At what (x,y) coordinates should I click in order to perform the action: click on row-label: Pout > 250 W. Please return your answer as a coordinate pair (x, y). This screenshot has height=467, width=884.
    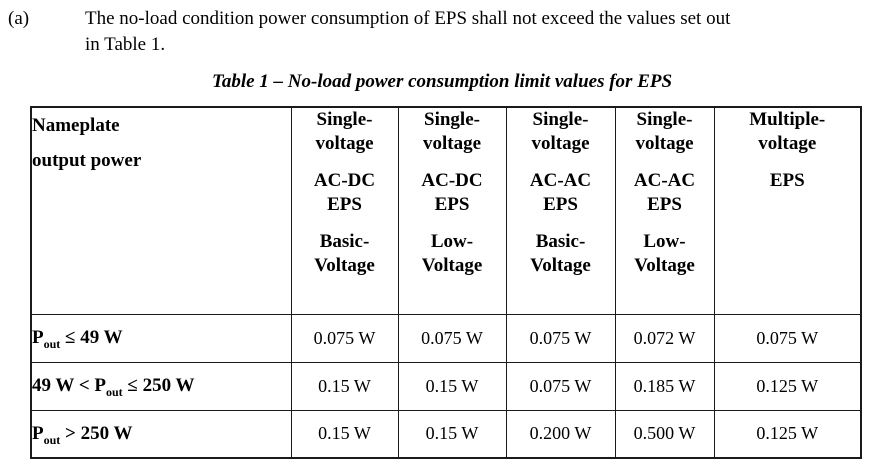
    Looking at the image, I should click on (161, 434).